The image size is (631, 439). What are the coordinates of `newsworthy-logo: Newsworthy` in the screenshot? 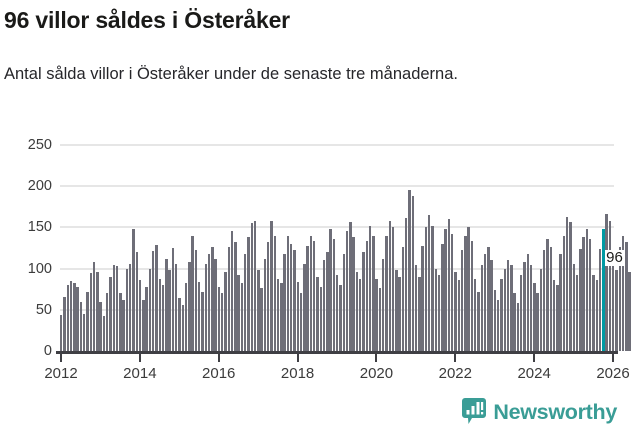 It's located at (539, 412).